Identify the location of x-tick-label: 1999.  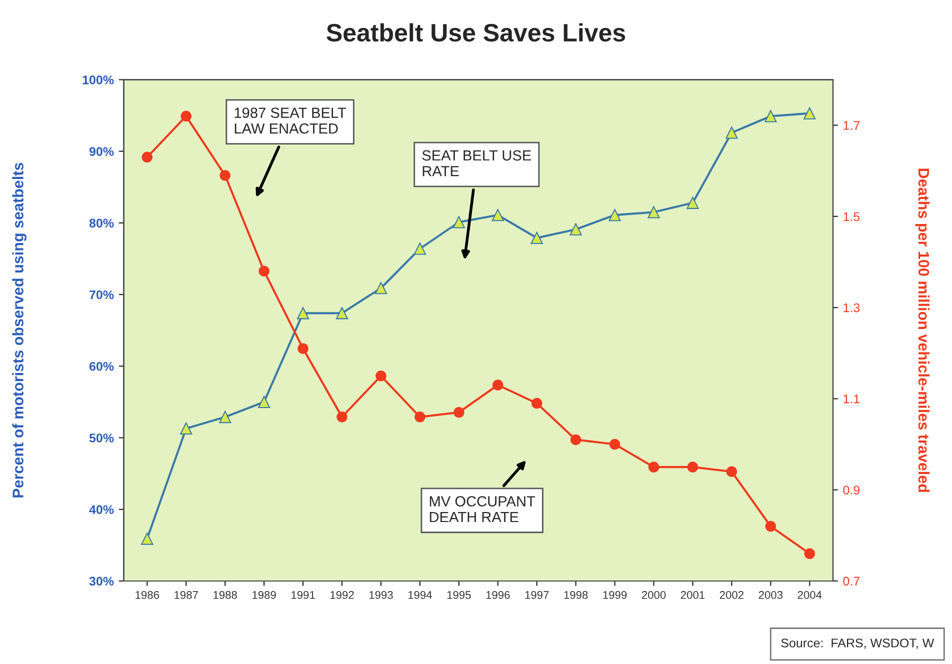
(615, 595).